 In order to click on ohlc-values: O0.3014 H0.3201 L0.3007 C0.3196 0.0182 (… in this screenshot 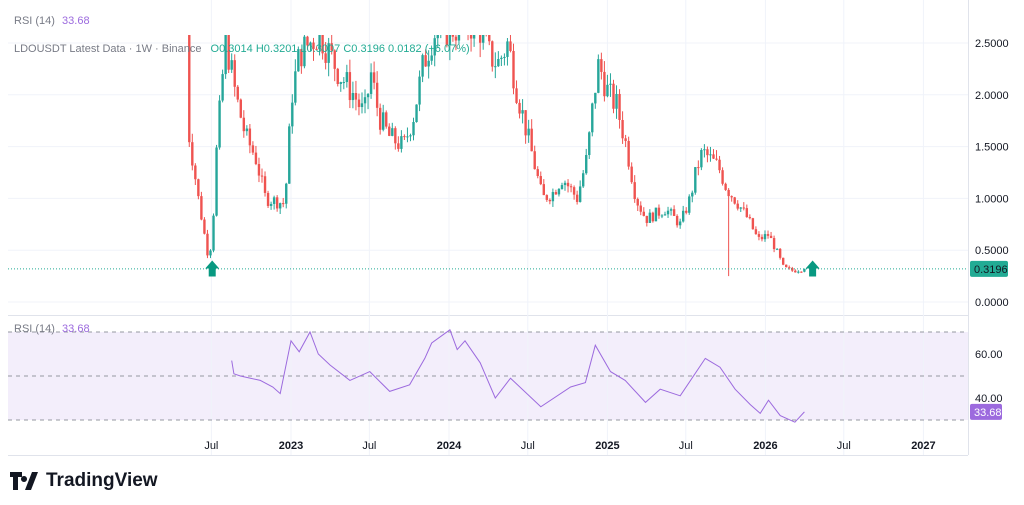, I will do `click(340, 49)`.